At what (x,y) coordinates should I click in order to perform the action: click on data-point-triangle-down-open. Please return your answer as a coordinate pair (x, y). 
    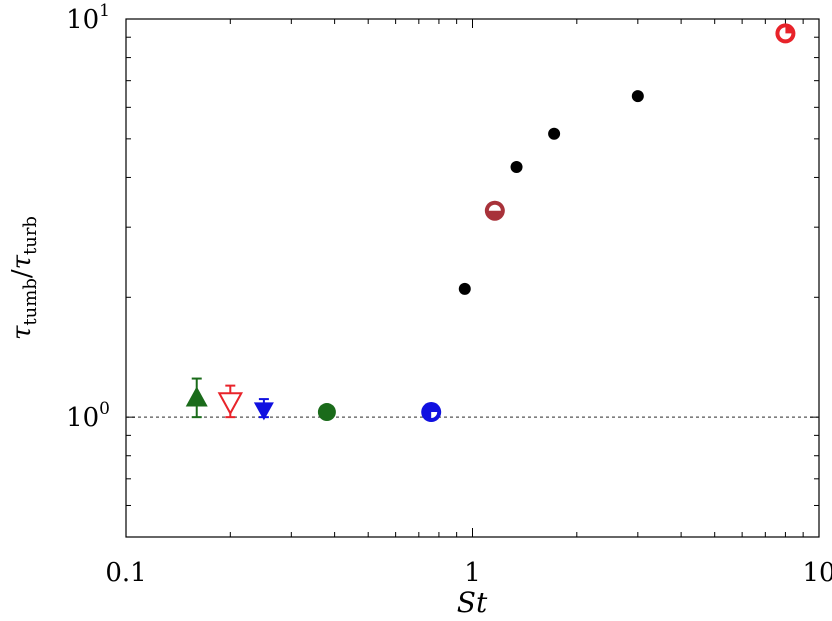
    Looking at the image, I should click on (230, 404).